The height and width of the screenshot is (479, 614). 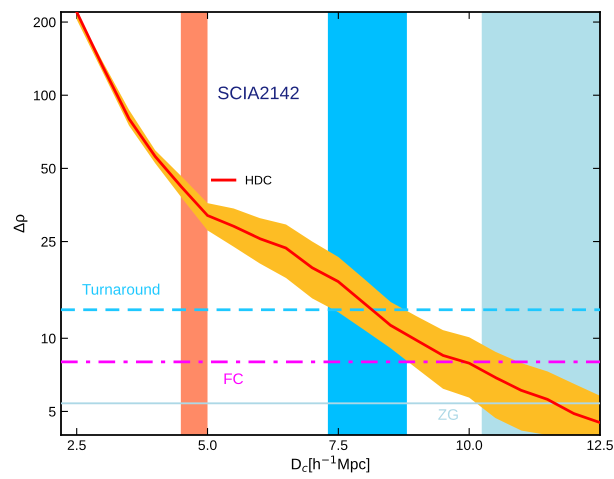 What do you see at coordinates (121, 289) in the screenshot?
I see `ref-line-label: Turnaround` at bounding box center [121, 289].